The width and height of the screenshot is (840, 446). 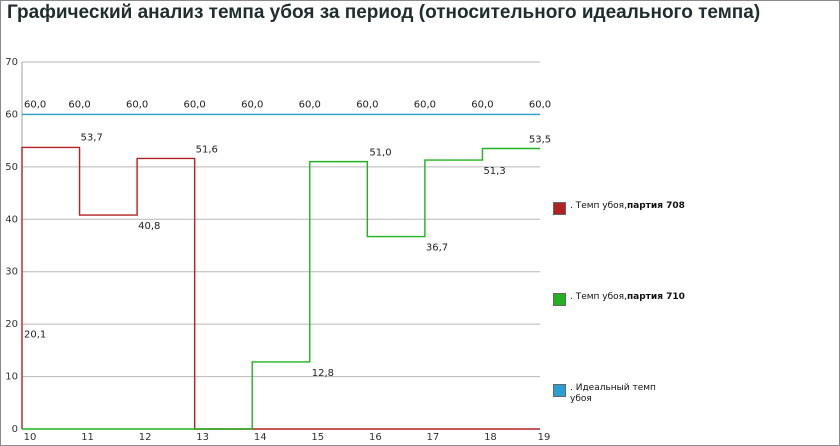 What do you see at coordinates (11, 62) in the screenshot?
I see `y-tick-label: 70` at bounding box center [11, 62].